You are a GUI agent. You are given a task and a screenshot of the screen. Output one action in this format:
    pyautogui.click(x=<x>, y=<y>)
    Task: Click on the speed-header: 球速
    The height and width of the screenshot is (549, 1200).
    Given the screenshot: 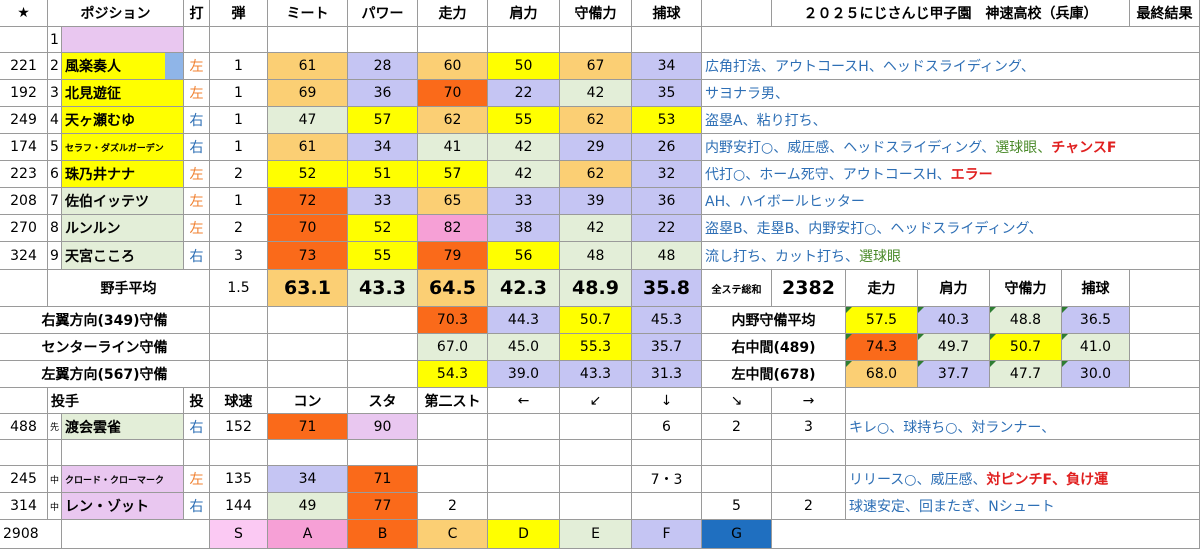 What is the action you would take?
    pyautogui.click(x=239, y=401)
    